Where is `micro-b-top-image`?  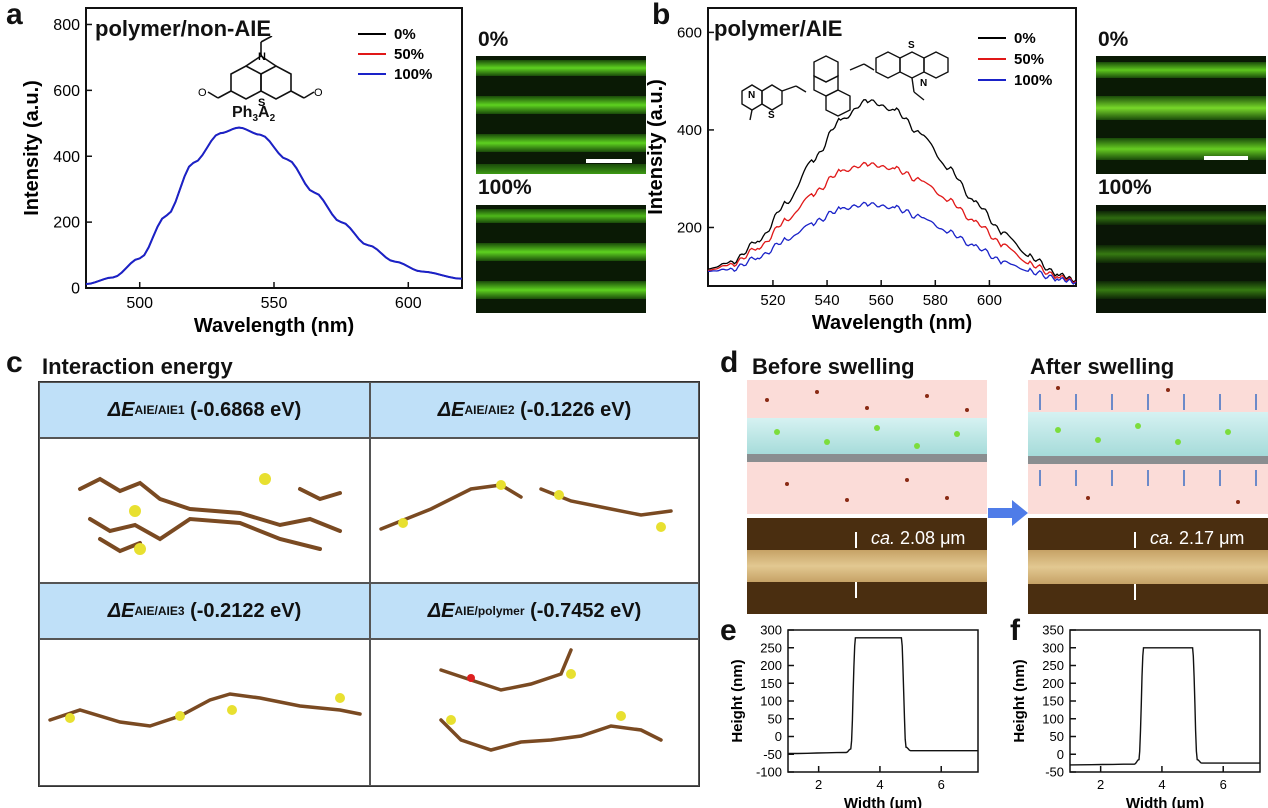
micro-b-top-image is located at coordinates (1181, 115).